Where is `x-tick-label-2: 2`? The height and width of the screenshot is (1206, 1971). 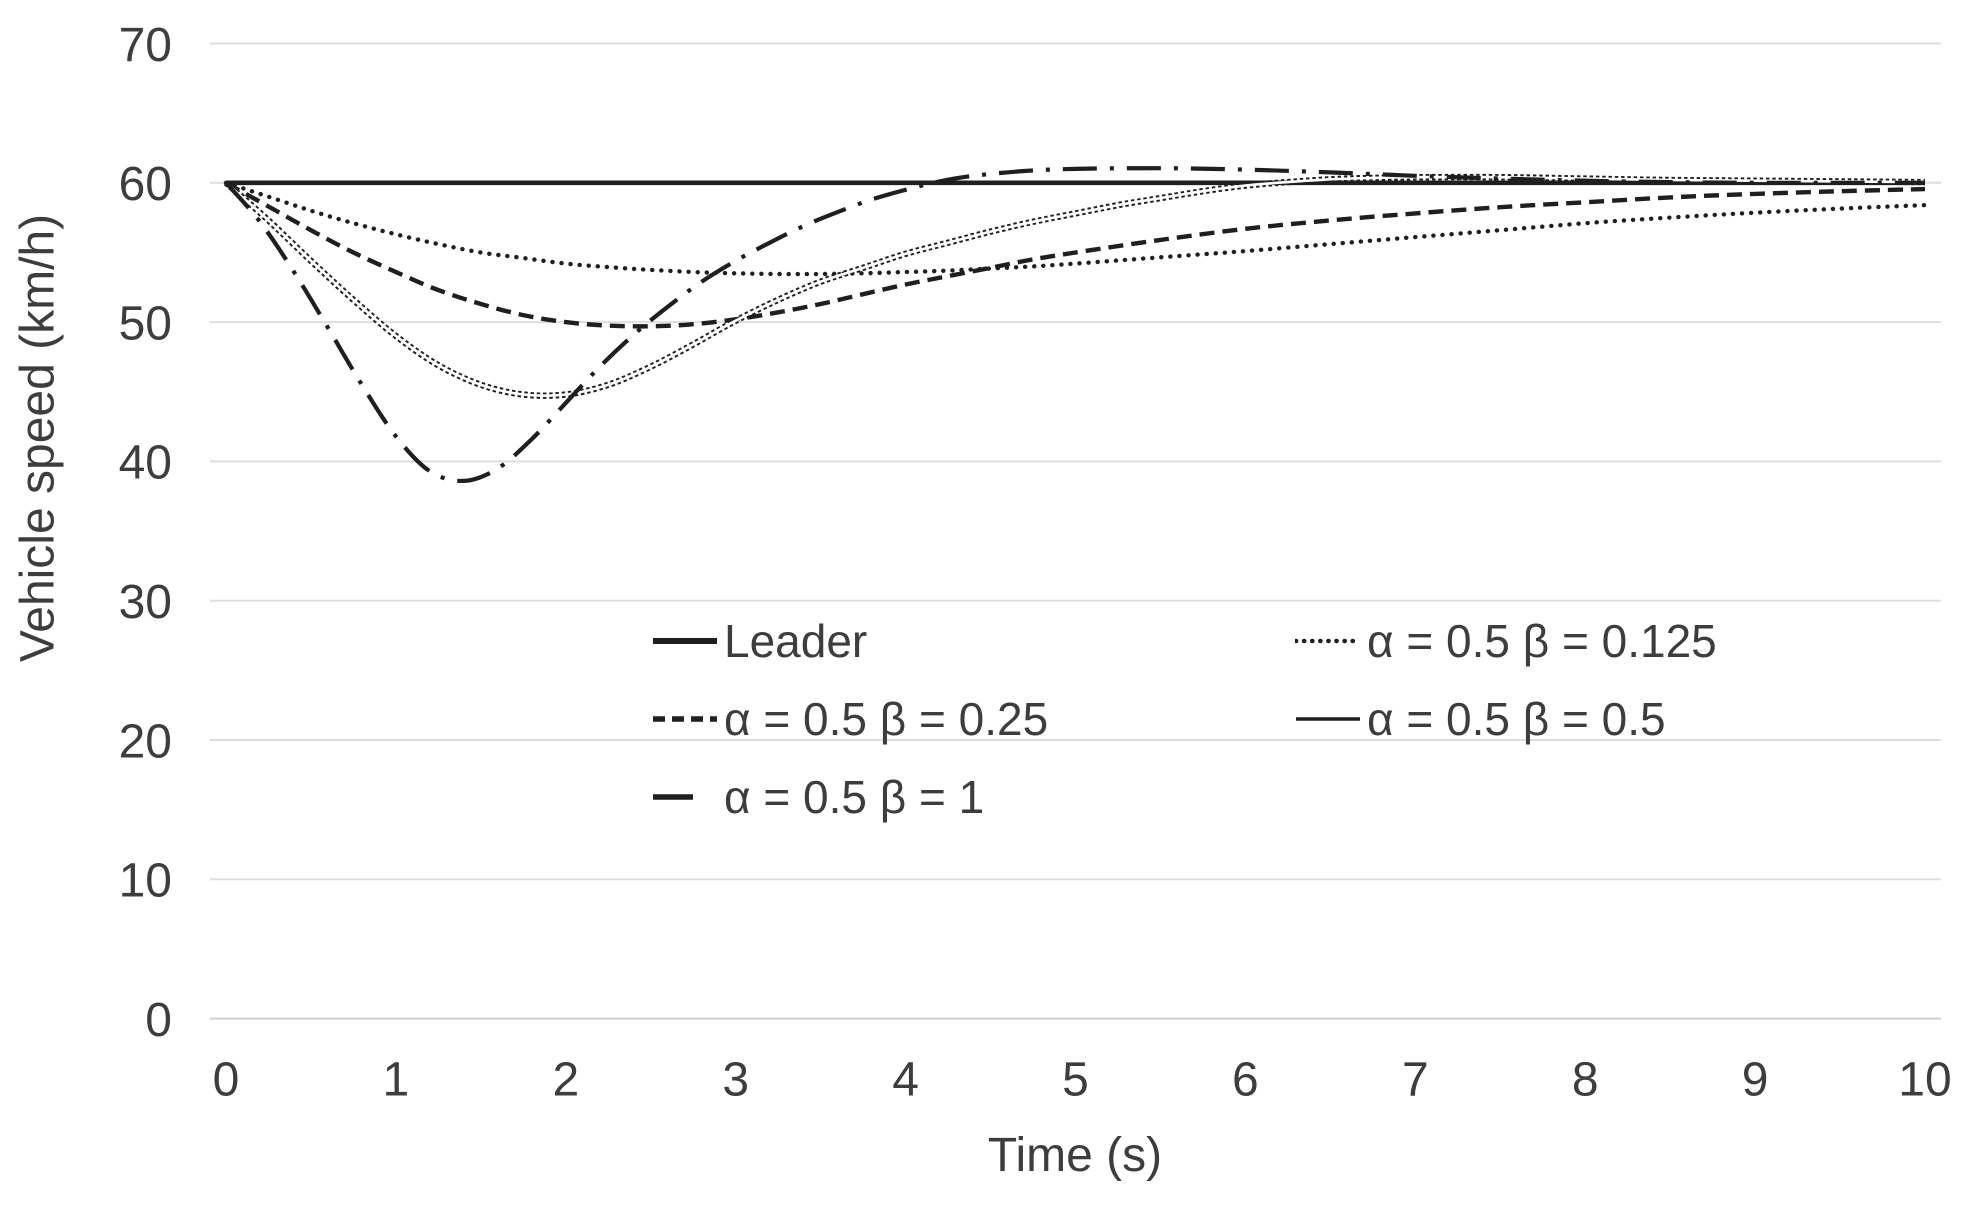
x-tick-label-2: 2 is located at coordinates (565, 1079).